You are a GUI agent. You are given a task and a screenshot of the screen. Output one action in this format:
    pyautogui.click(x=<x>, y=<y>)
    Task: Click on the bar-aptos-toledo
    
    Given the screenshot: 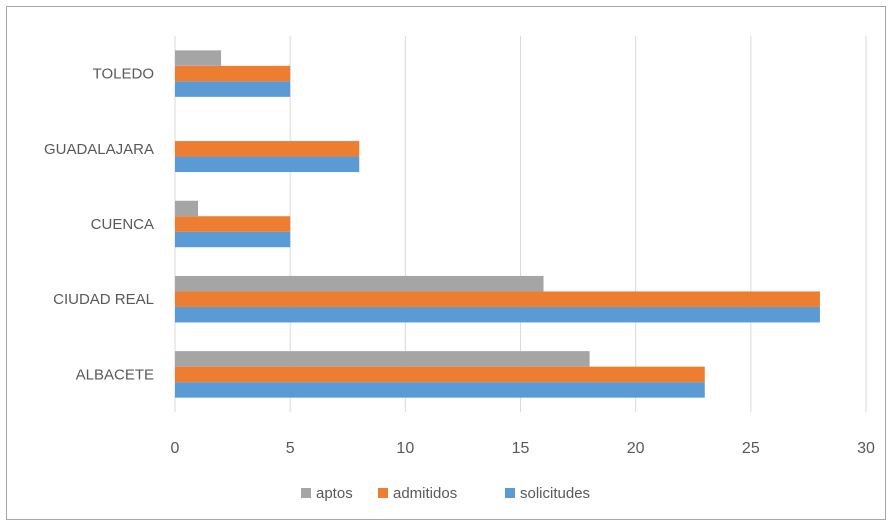 What is the action you would take?
    pyautogui.click(x=198, y=58)
    